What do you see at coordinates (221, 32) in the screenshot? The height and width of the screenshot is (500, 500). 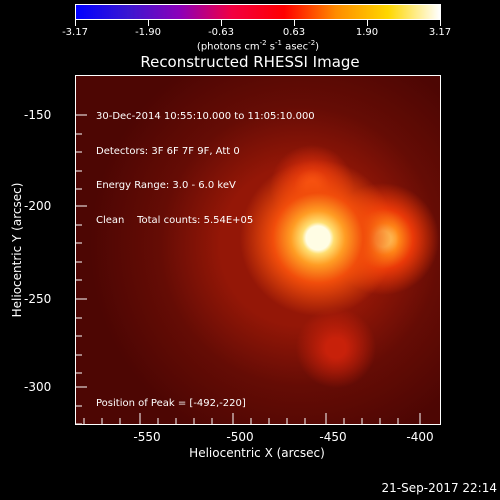 I see `colorbar-label: -0.63` at bounding box center [221, 32].